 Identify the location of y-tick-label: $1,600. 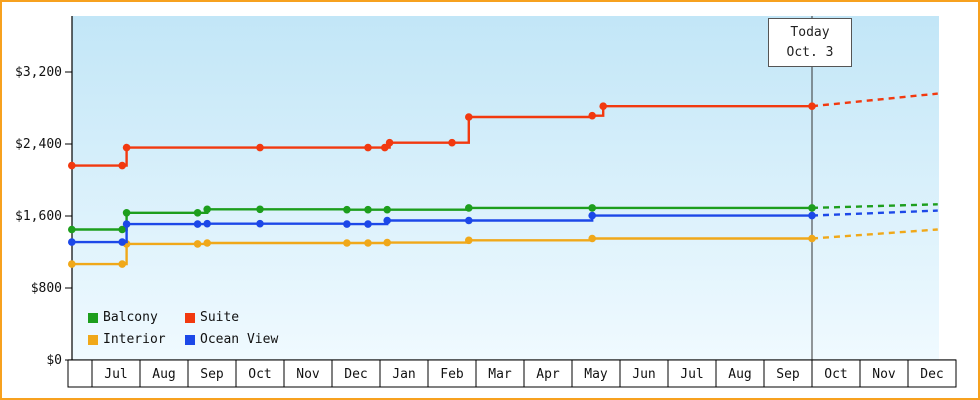
(38, 216).